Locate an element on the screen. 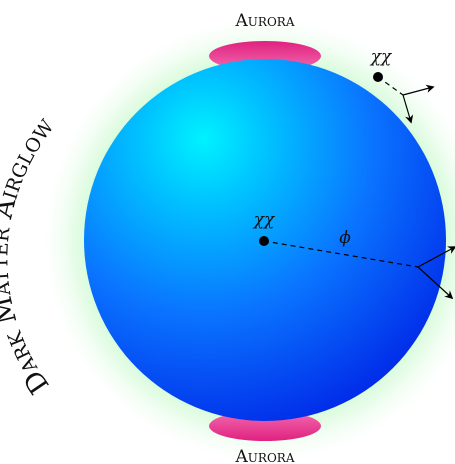 The height and width of the screenshot is (464, 455). aurora-bottom-label: Aurora is located at coordinates (265, 455).